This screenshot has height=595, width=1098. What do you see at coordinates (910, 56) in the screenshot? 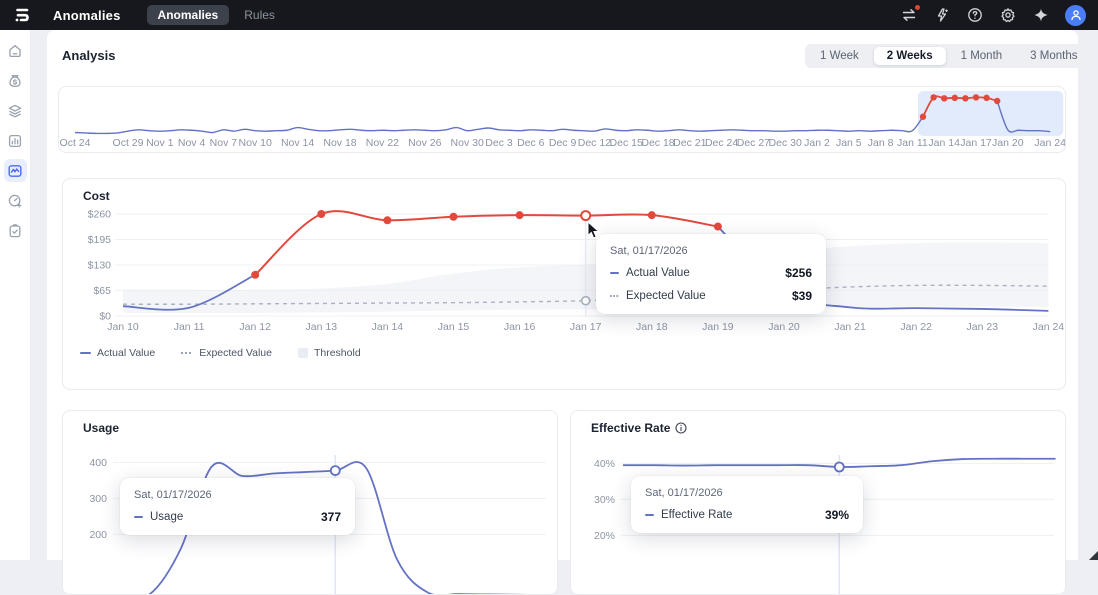
I see `range-2-weeks: 2 Weeks` at bounding box center [910, 56].